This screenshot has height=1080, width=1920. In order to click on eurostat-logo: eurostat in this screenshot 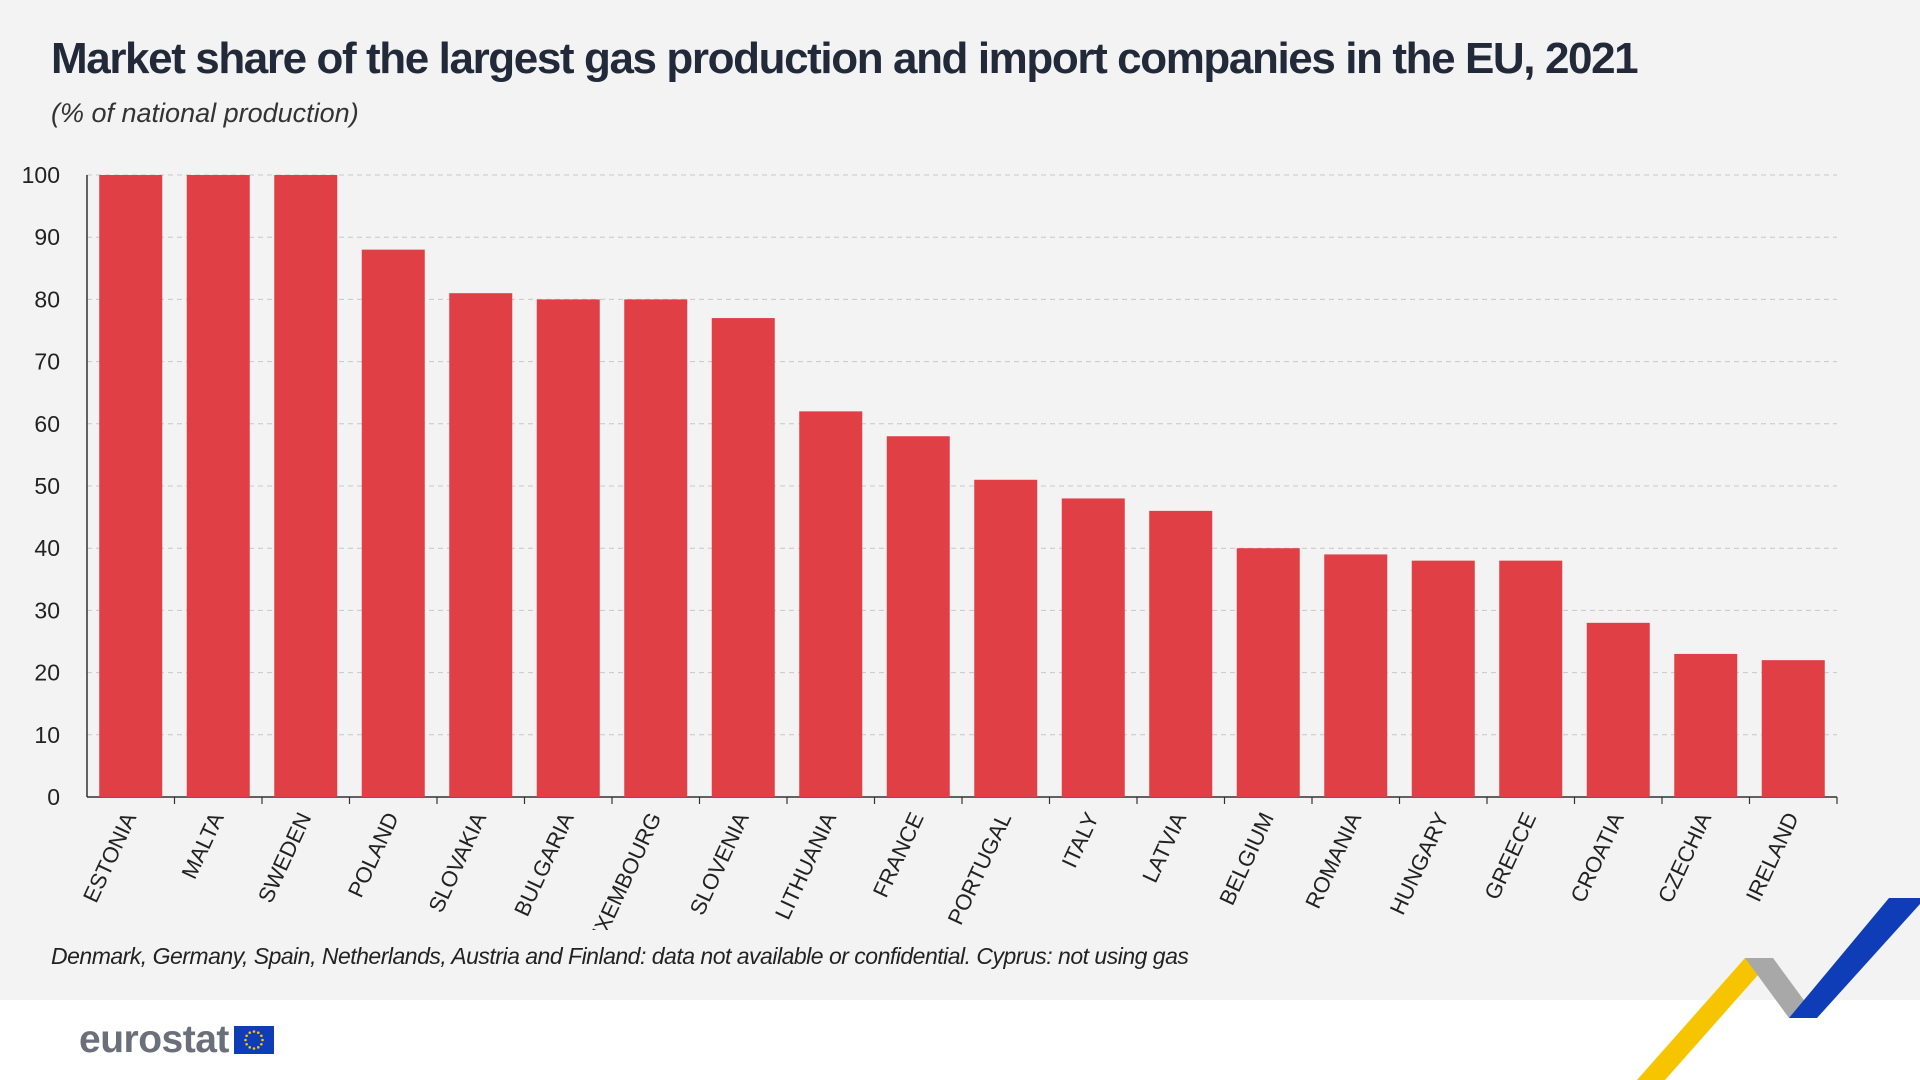, I will do `click(176, 1040)`.